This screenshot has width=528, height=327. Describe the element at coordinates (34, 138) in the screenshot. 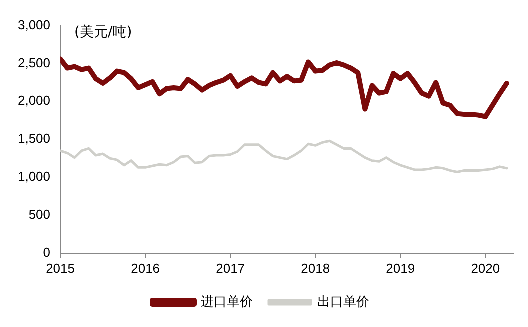

I see `y-tick-label: 1,500` at that location.